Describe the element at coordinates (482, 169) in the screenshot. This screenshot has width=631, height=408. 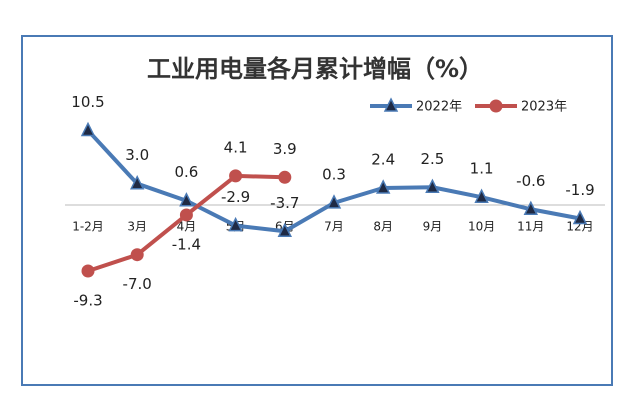
I see `data-label: 1.1` at that location.